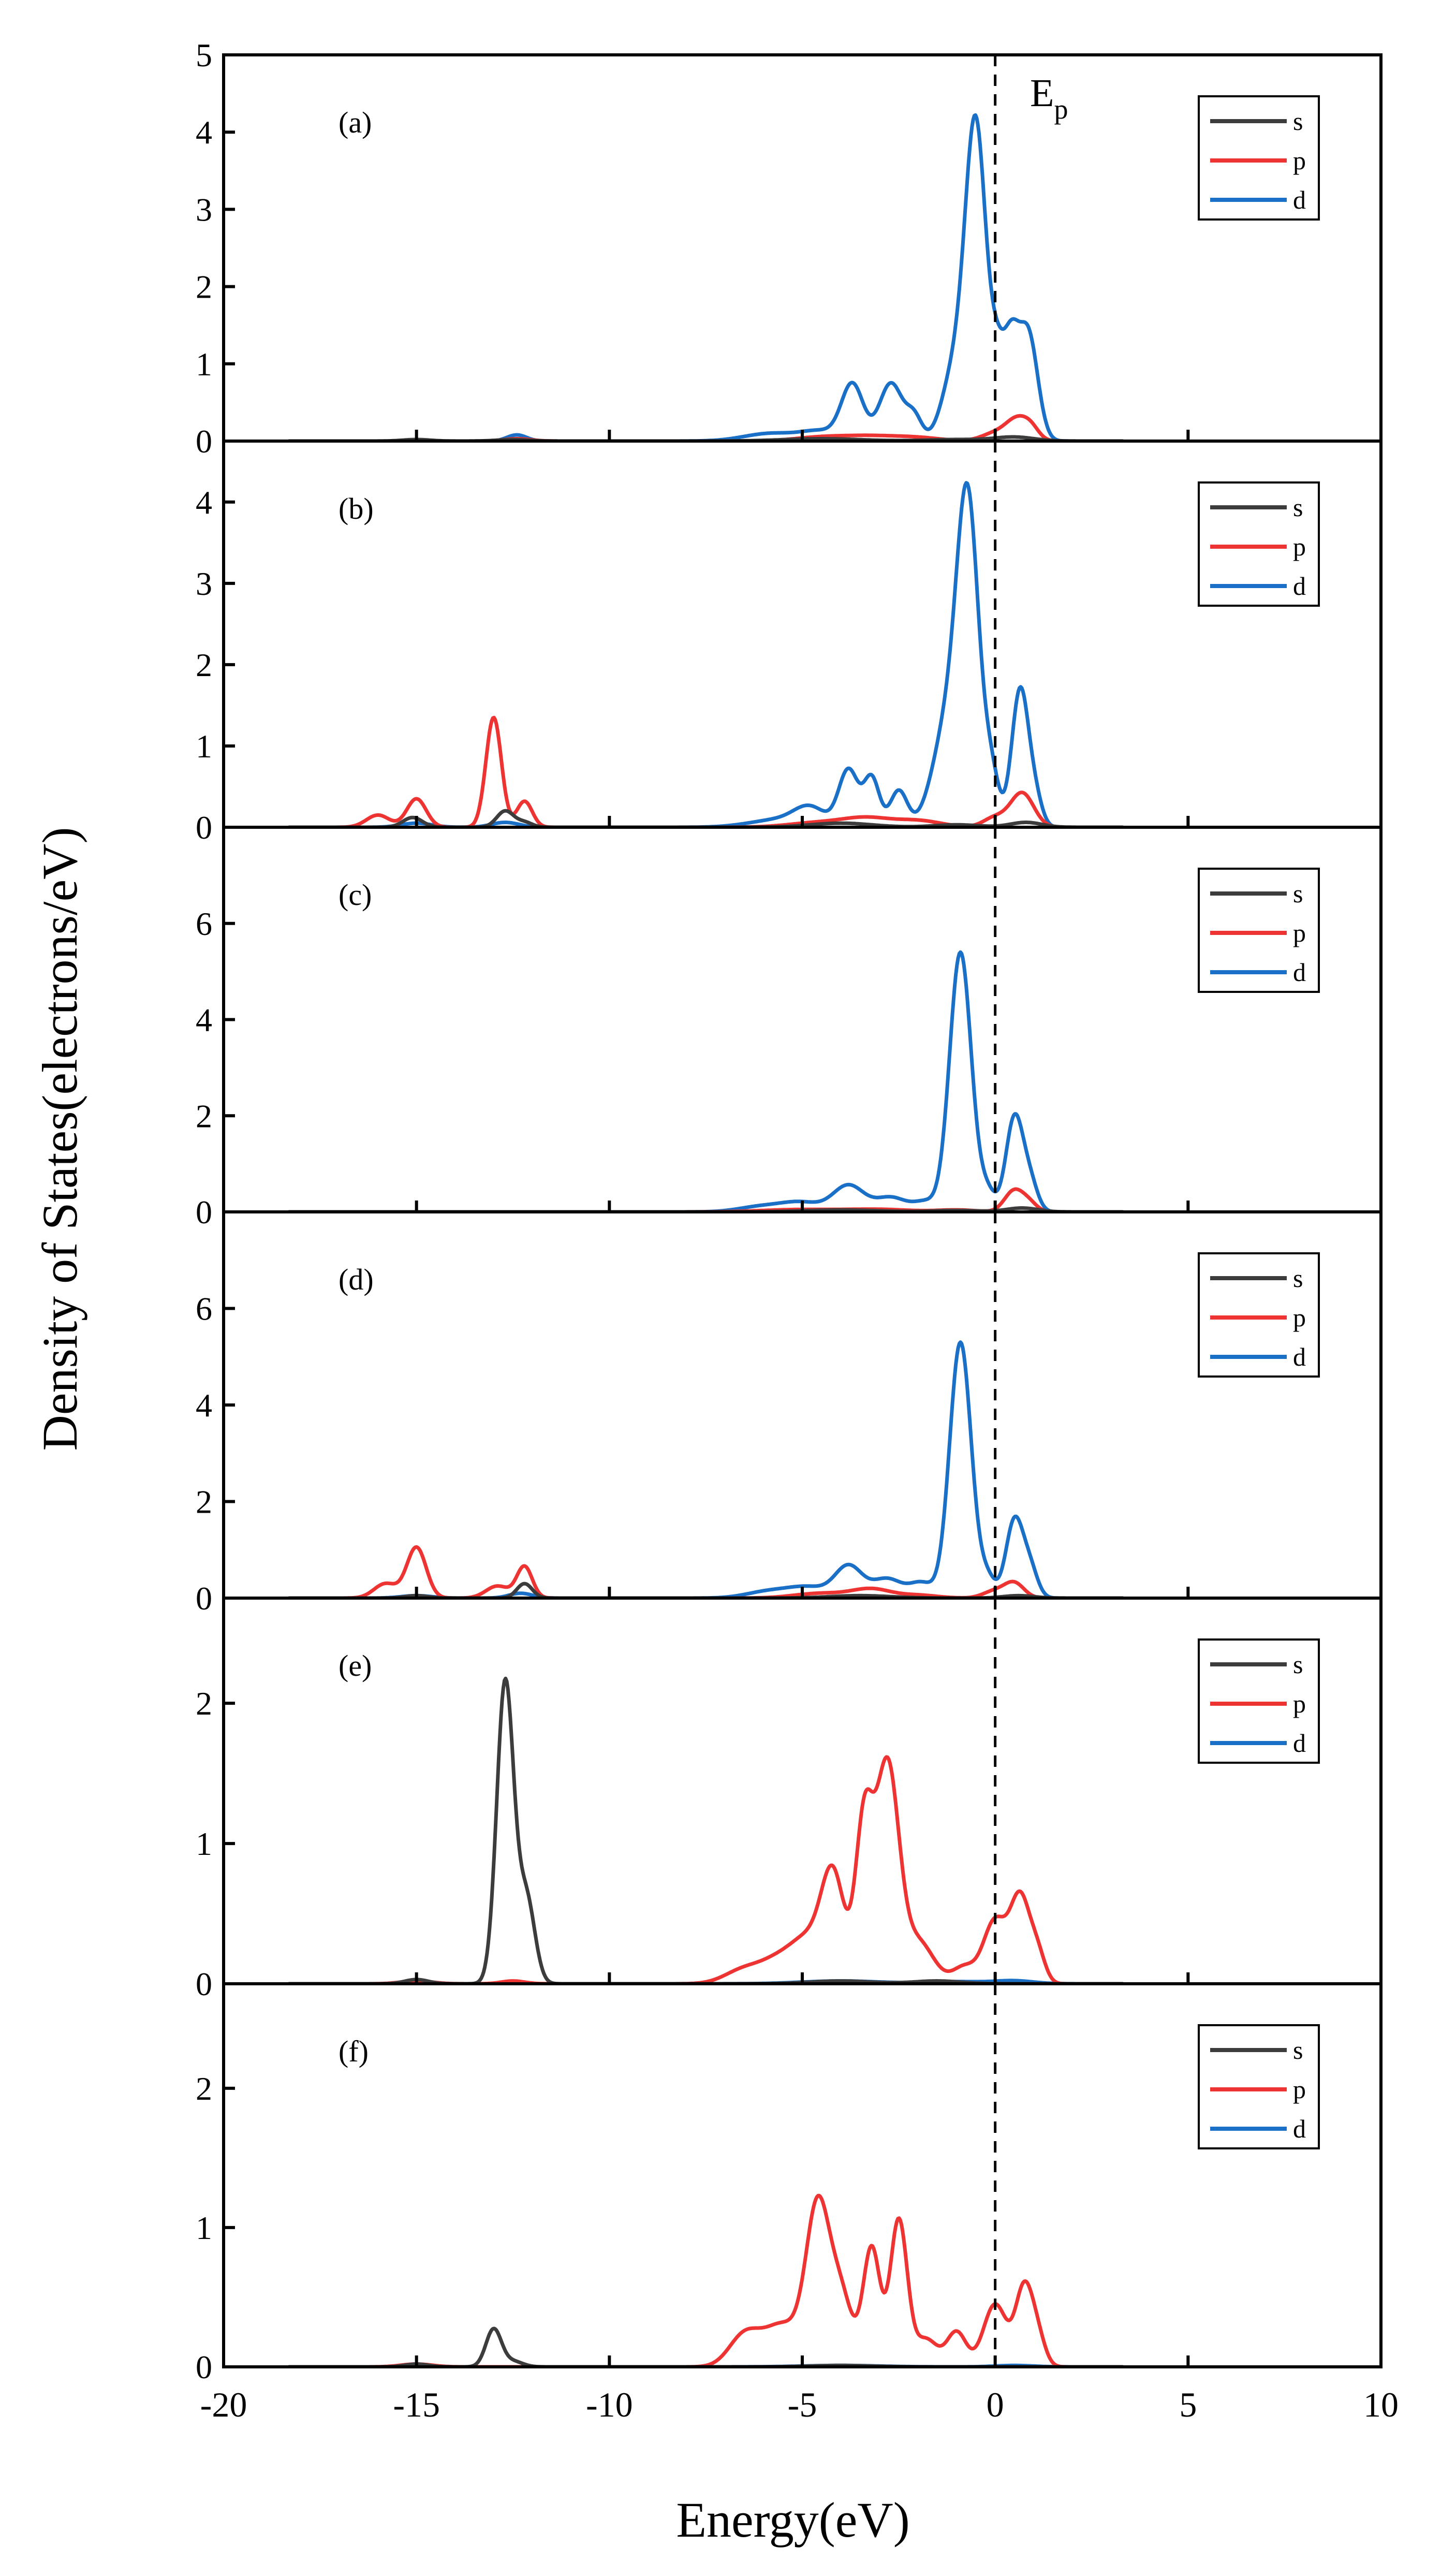 The height and width of the screenshot is (2576, 1441). I want to click on panel-e-series-d, so click(706, 1982).